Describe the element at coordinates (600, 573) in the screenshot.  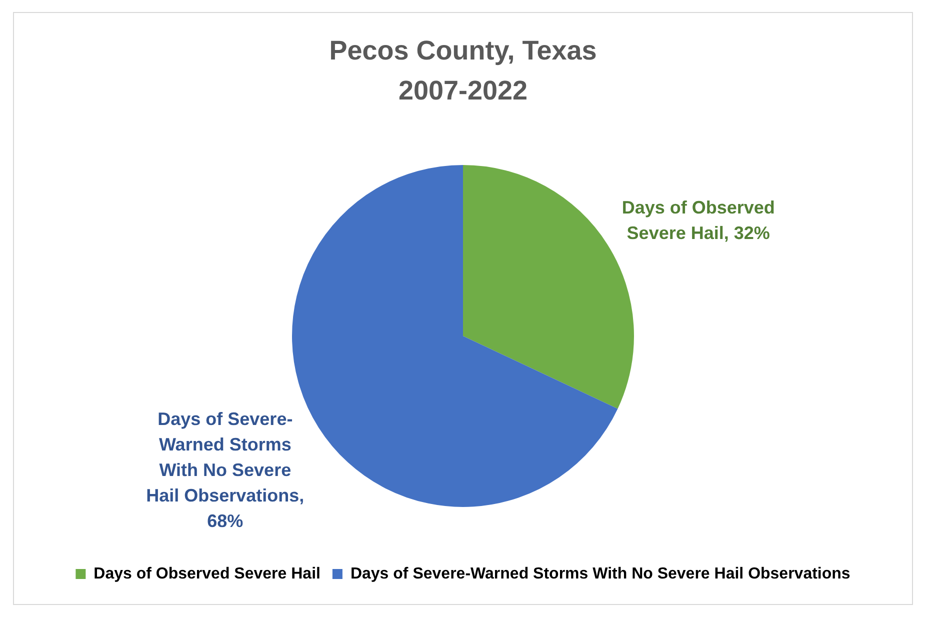
I see `legend-label: Days of Severe-Warned Storms With No Severe Hail Observations` at that location.